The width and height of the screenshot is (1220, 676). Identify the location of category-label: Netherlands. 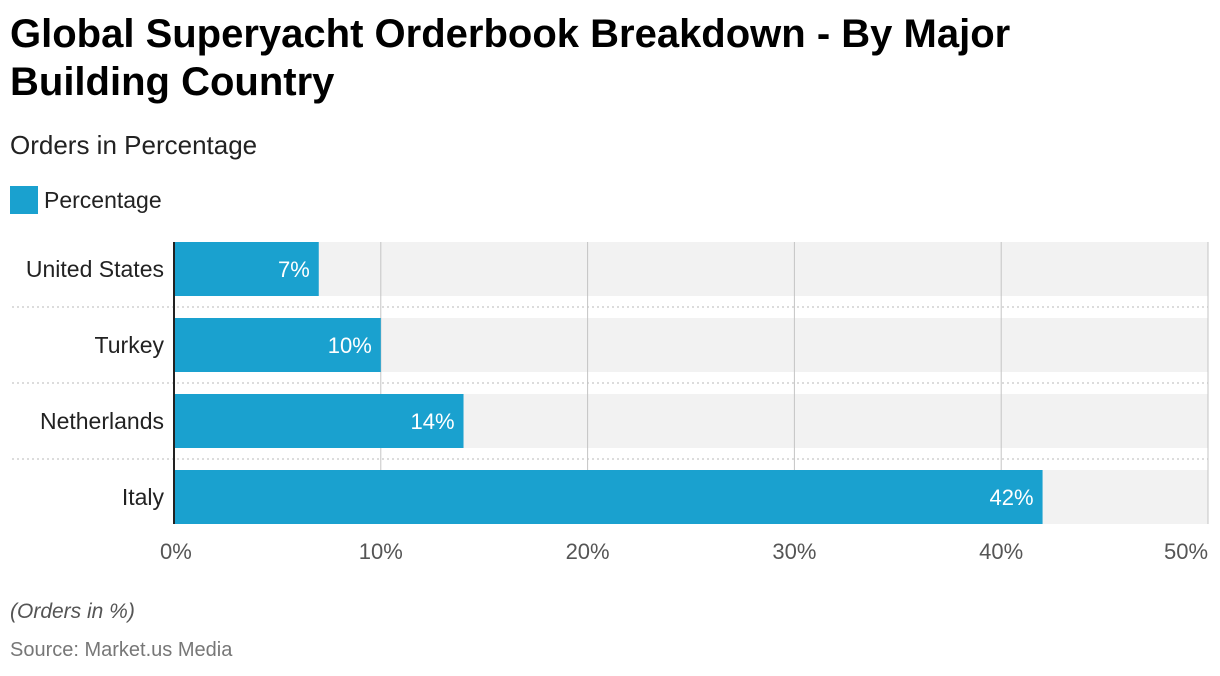
(102, 421).